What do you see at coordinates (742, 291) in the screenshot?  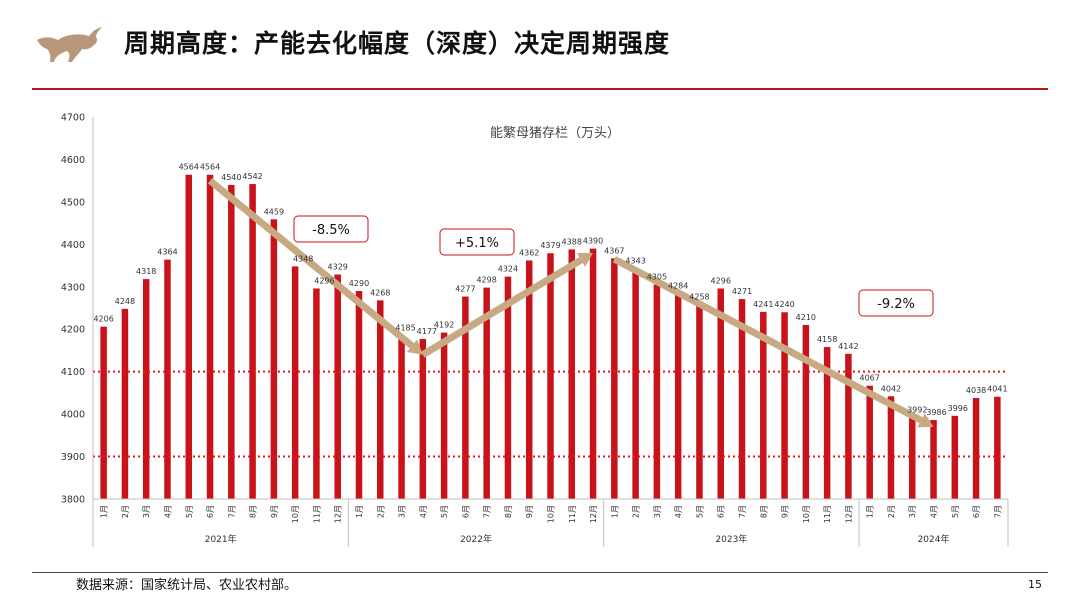 I see `bar-data-label: 4271` at bounding box center [742, 291].